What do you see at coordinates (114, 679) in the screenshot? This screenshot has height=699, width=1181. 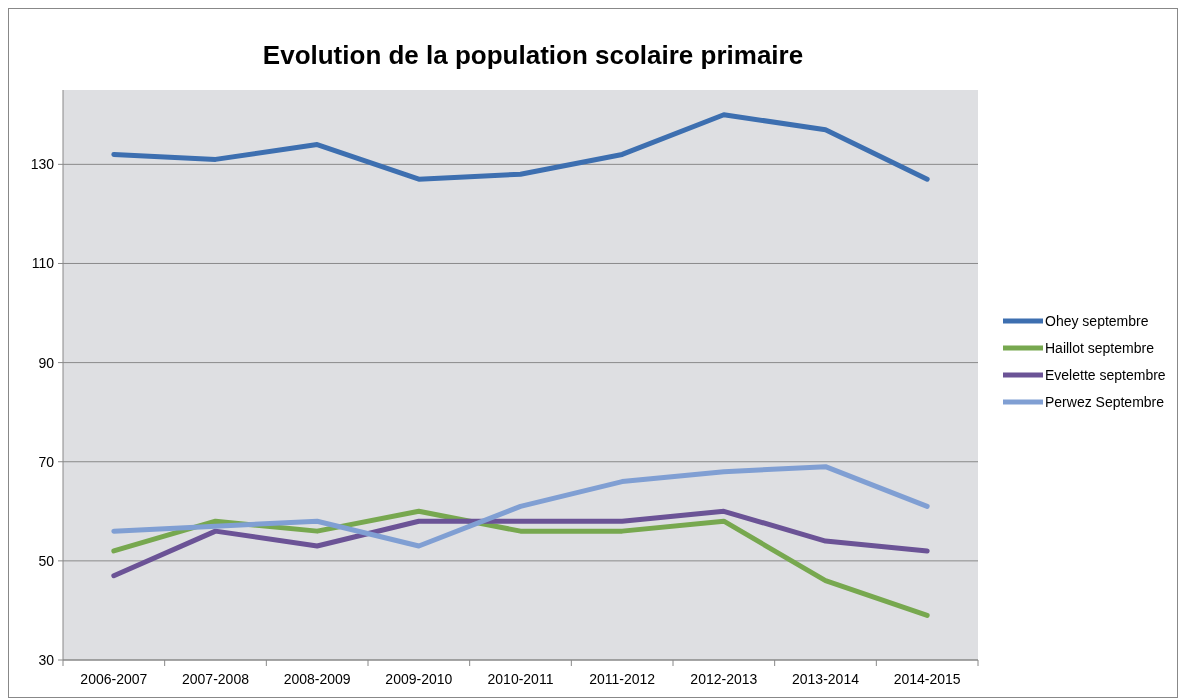 I see `x-tick-label: 2006-2007` at bounding box center [114, 679].